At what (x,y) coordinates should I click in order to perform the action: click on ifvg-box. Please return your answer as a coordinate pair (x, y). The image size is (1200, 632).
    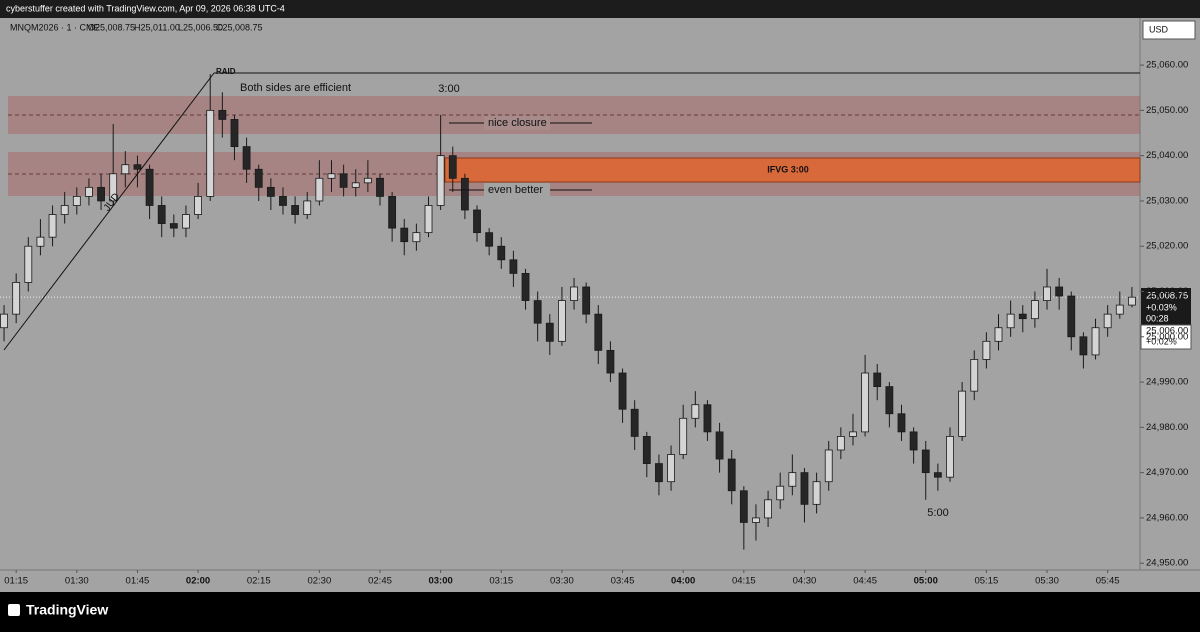
    Looking at the image, I should click on (792, 170).